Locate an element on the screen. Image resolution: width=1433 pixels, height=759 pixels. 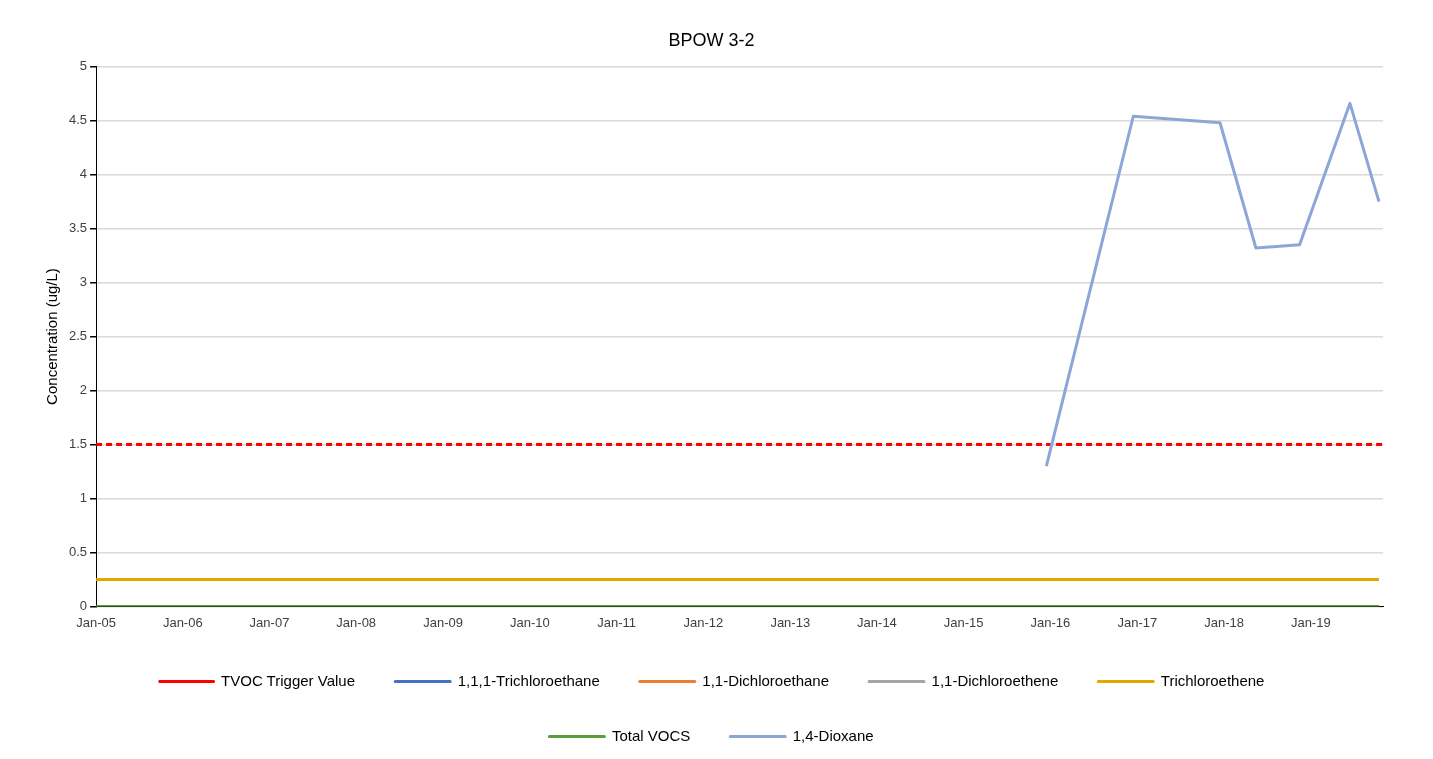
legend-label: 1,1,1-Trichloroethane is located at coordinates (528, 680).